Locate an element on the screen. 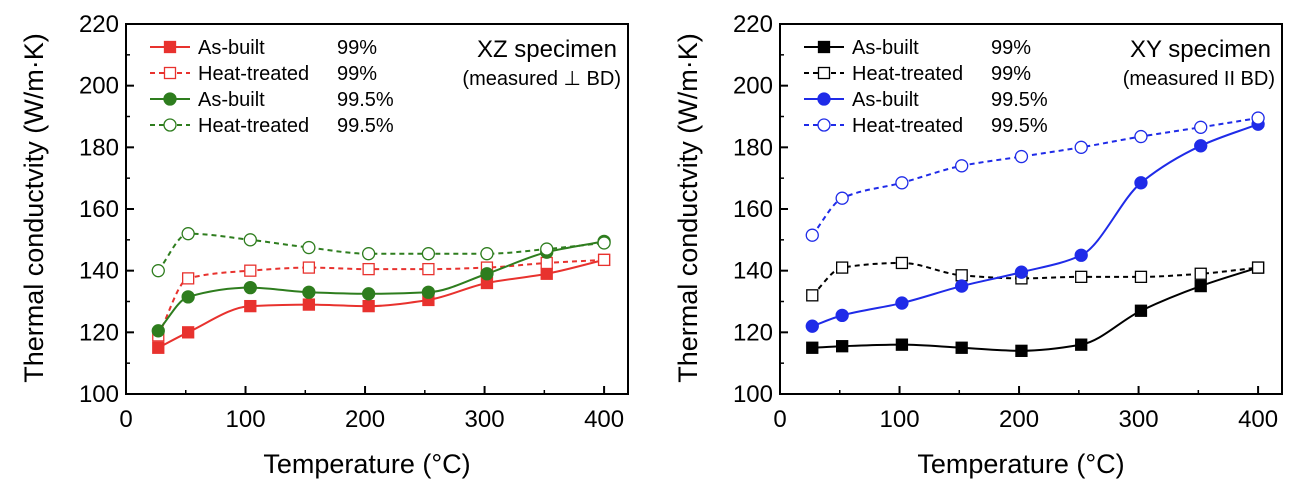  y-axis-title-xy: Thermal conductvity (W/m·K) is located at coordinates (688, 208).